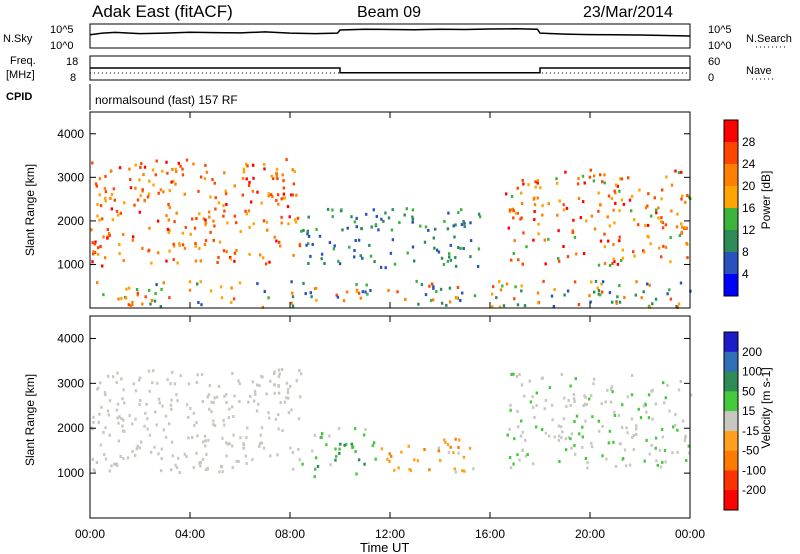  Describe the element at coordinates (20, 75) in the screenshot. I see `freq-label-2: [MHz]` at that location.